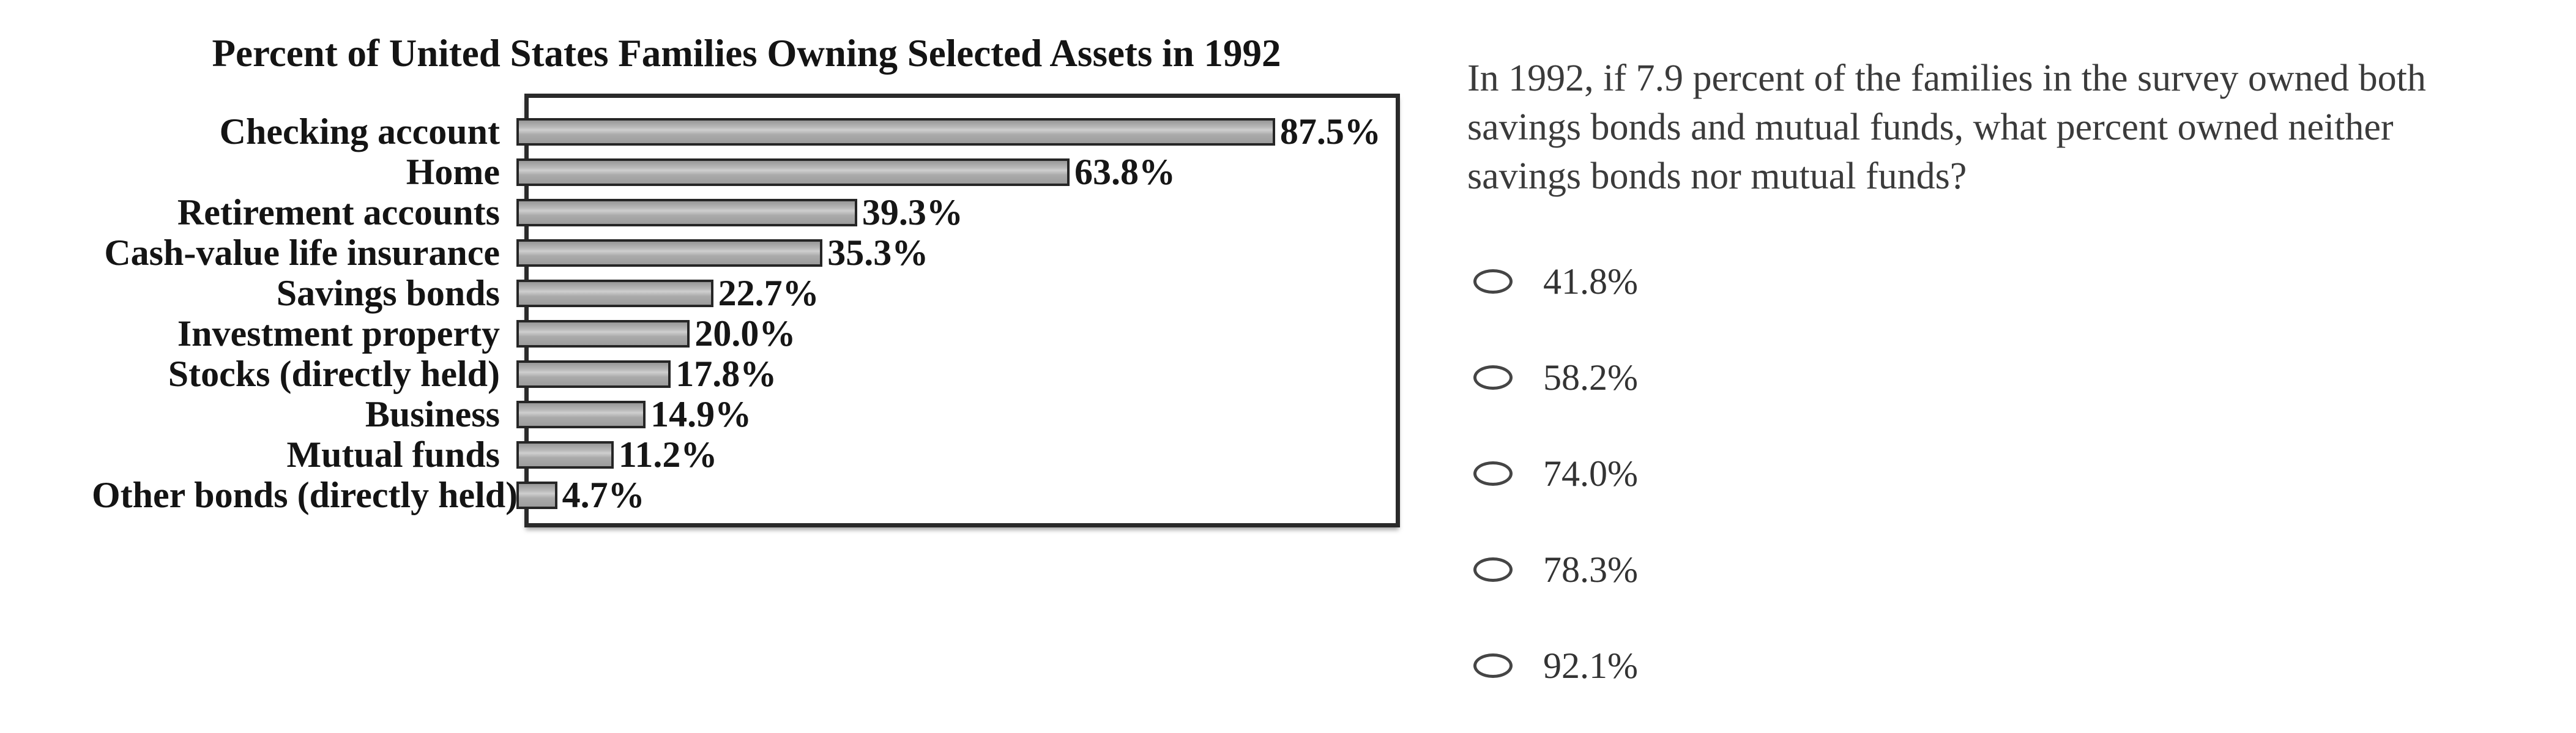  What do you see at coordinates (668, 454) in the screenshot?
I see `bar-value-label: 11.2%` at bounding box center [668, 454].